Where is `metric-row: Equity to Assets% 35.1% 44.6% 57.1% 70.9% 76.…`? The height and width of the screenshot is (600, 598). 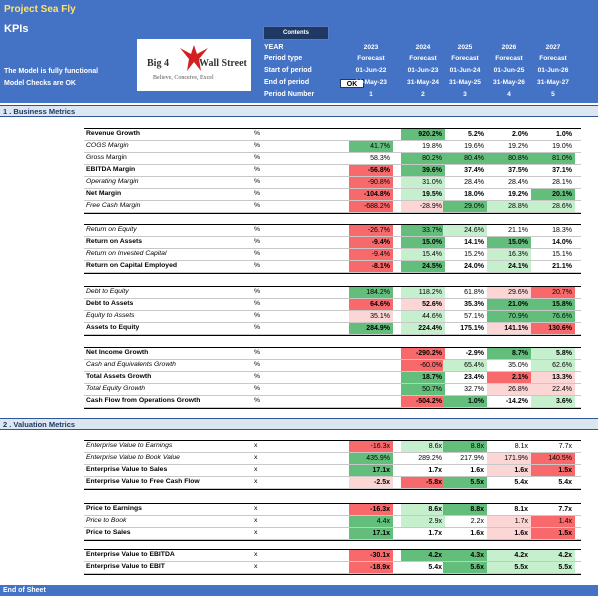
metric-row: Equity to Assets% 35.1% 44.6% 57.1% 70.9% 76.… is located at coordinates (332, 317).